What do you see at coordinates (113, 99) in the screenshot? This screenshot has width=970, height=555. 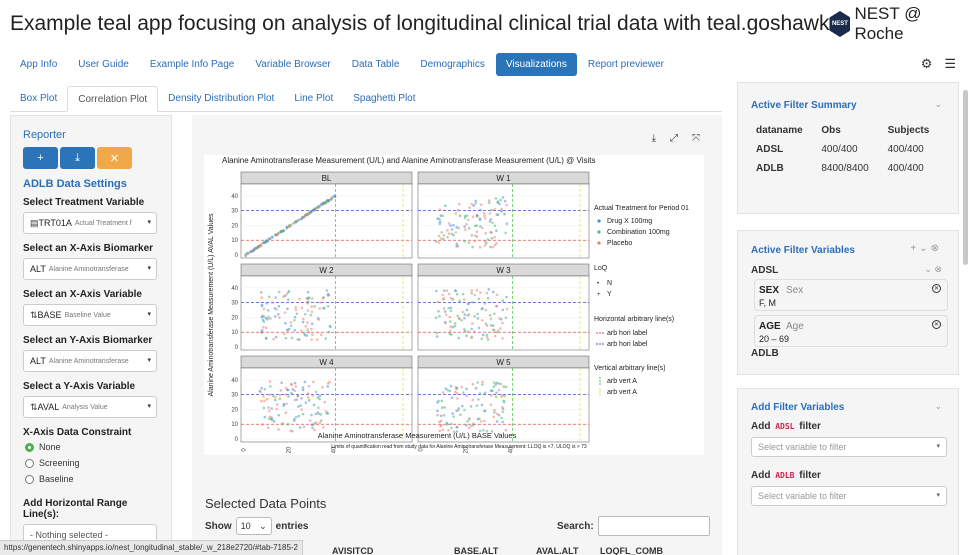 I see `subtab-correlation-plot: Correlation Plot` at bounding box center [113, 99].